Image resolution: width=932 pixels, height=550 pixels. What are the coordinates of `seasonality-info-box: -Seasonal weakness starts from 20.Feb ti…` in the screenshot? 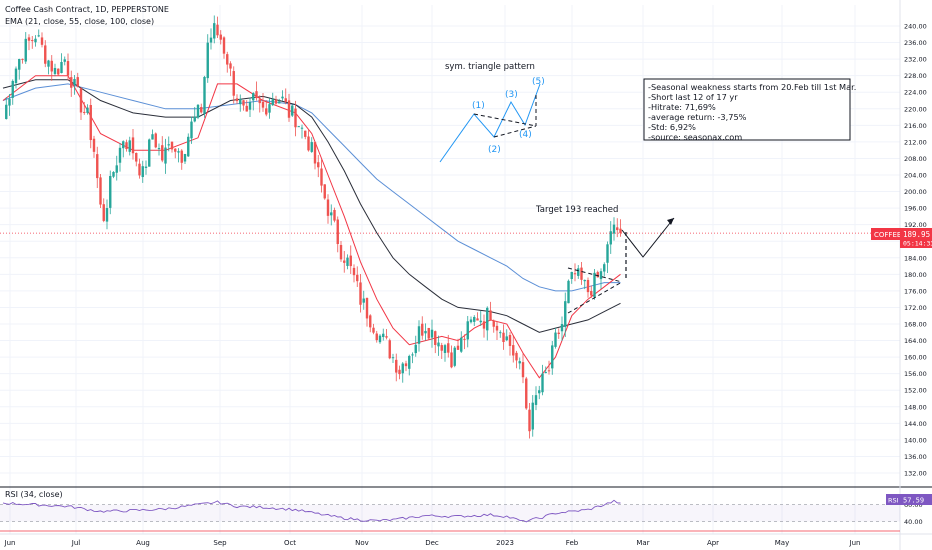 It's located at (749, 110).